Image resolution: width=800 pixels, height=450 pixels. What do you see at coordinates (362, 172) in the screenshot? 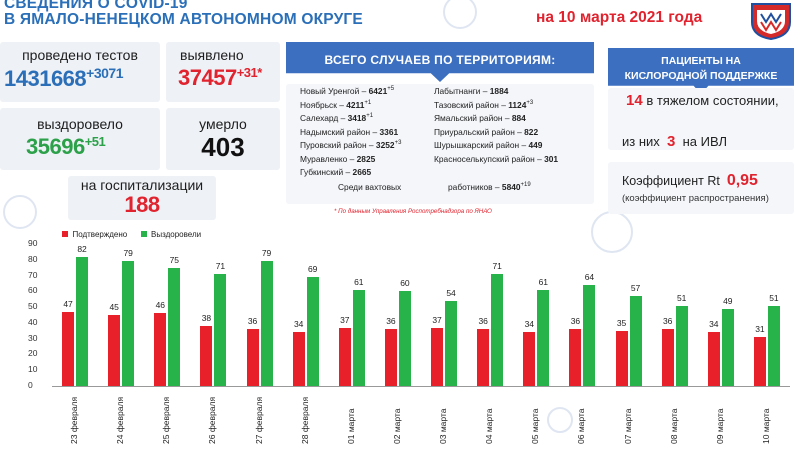
I see `territory-value: 2665` at bounding box center [362, 172].